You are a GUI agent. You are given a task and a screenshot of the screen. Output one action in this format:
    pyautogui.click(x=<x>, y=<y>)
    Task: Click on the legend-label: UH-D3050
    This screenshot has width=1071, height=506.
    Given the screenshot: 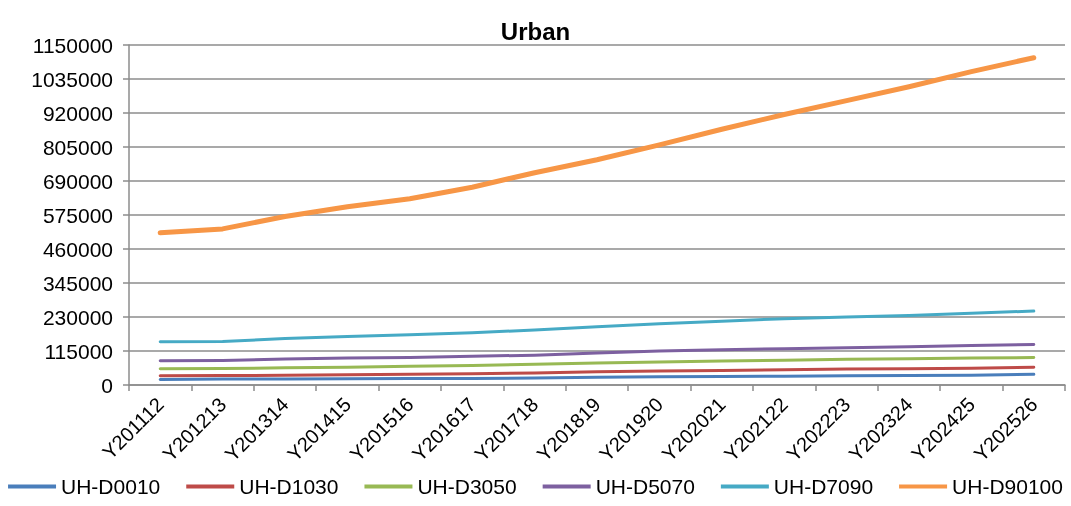 What is the action you would take?
    pyautogui.click(x=467, y=486)
    